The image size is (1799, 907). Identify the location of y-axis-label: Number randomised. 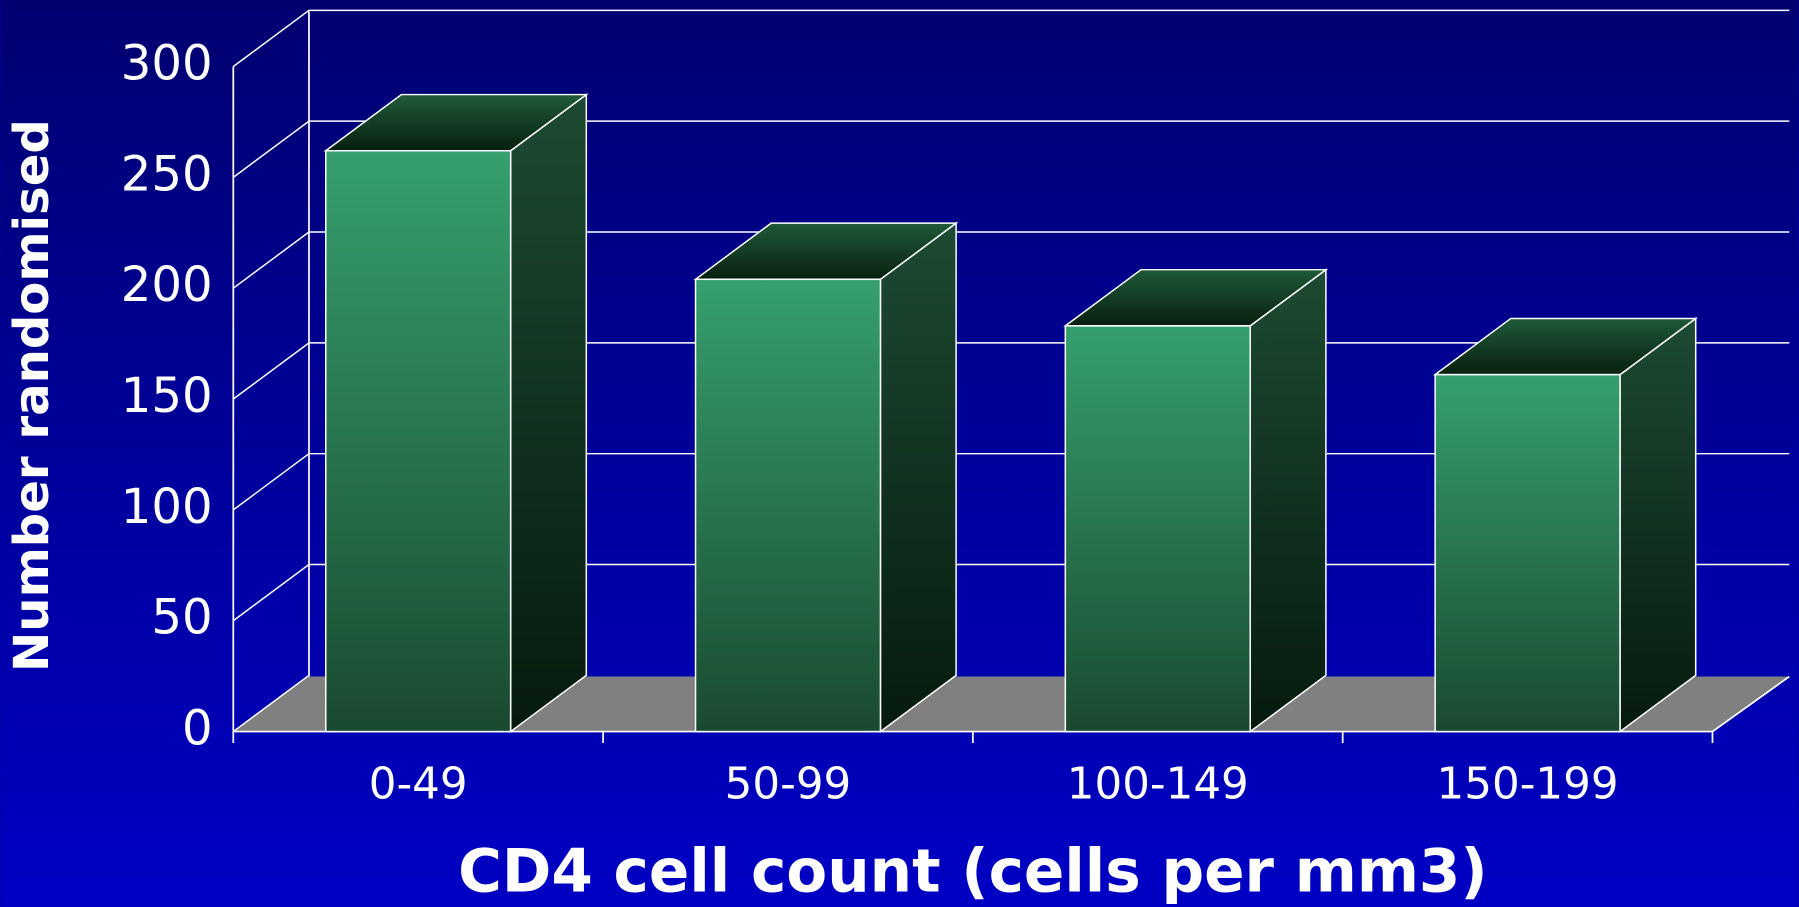
(32, 395).